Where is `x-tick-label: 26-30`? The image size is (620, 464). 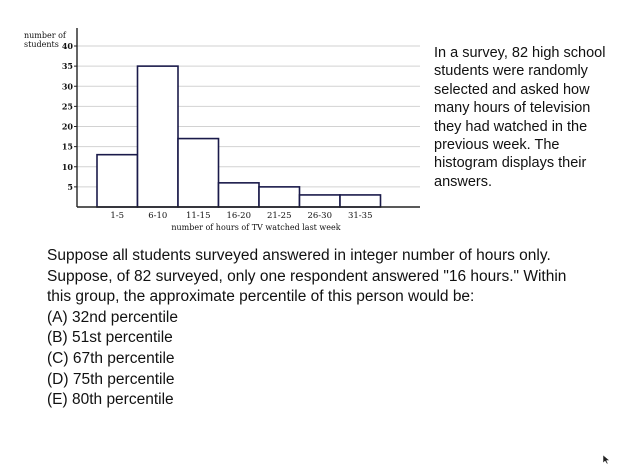
x-tick-label: 26-30 is located at coordinates (319, 216).